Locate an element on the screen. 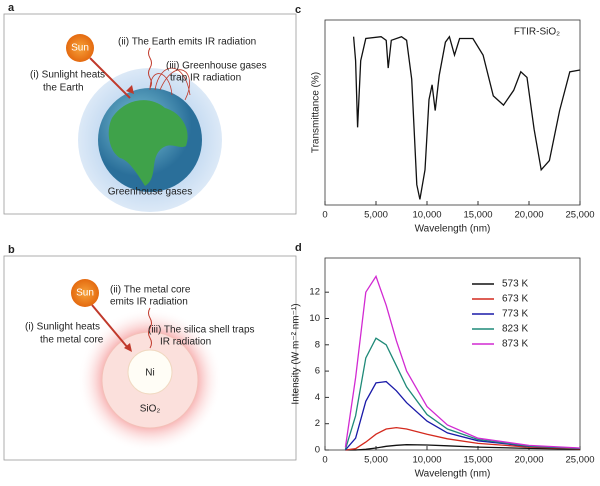  annotation: the Earth is located at coordinates (63, 88).